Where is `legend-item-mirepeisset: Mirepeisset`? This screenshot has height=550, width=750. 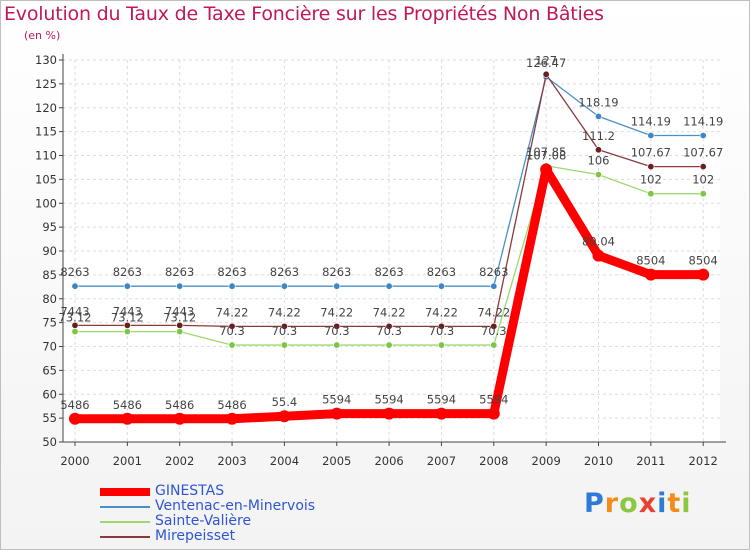
legend-item-mirepeisset: Mirepeisset is located at coordinates (230, 536).